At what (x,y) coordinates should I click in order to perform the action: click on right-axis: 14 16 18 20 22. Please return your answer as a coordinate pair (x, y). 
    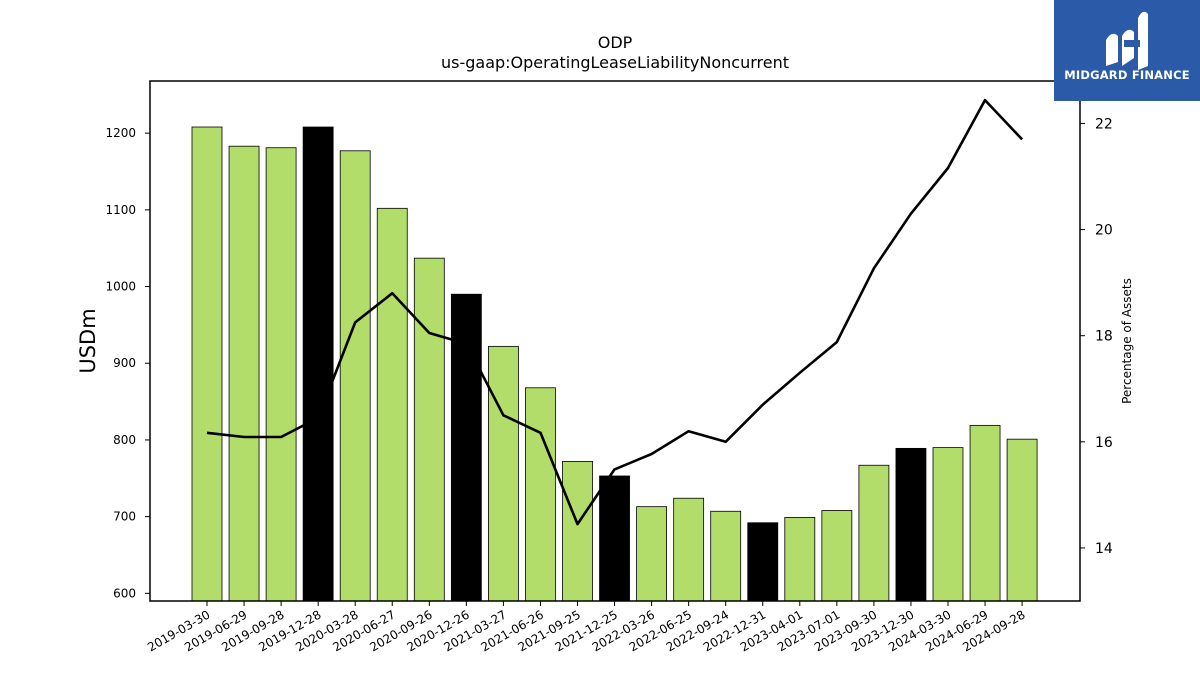
    Looking at the image, I should click on (1096, 336).